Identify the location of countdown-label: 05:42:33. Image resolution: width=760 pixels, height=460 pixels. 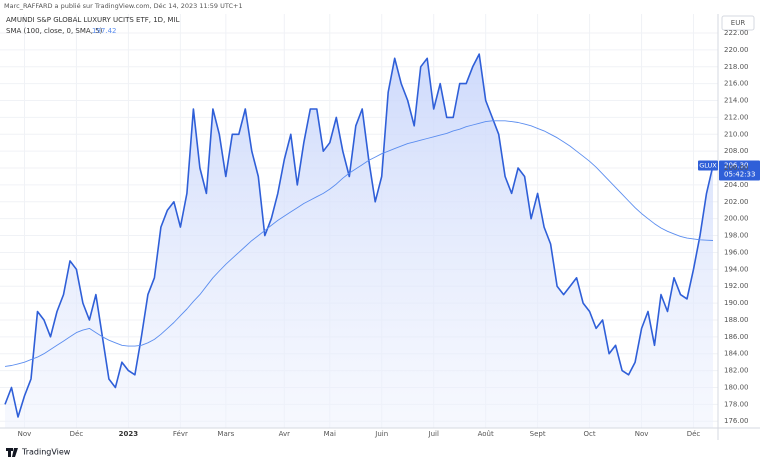
(739, 175).